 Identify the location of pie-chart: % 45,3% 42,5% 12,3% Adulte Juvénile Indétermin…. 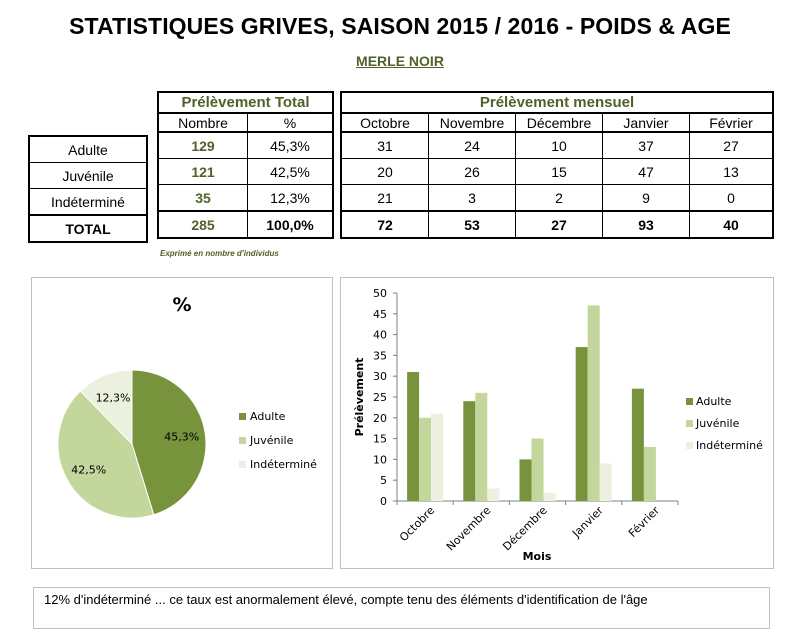
(187, 406).